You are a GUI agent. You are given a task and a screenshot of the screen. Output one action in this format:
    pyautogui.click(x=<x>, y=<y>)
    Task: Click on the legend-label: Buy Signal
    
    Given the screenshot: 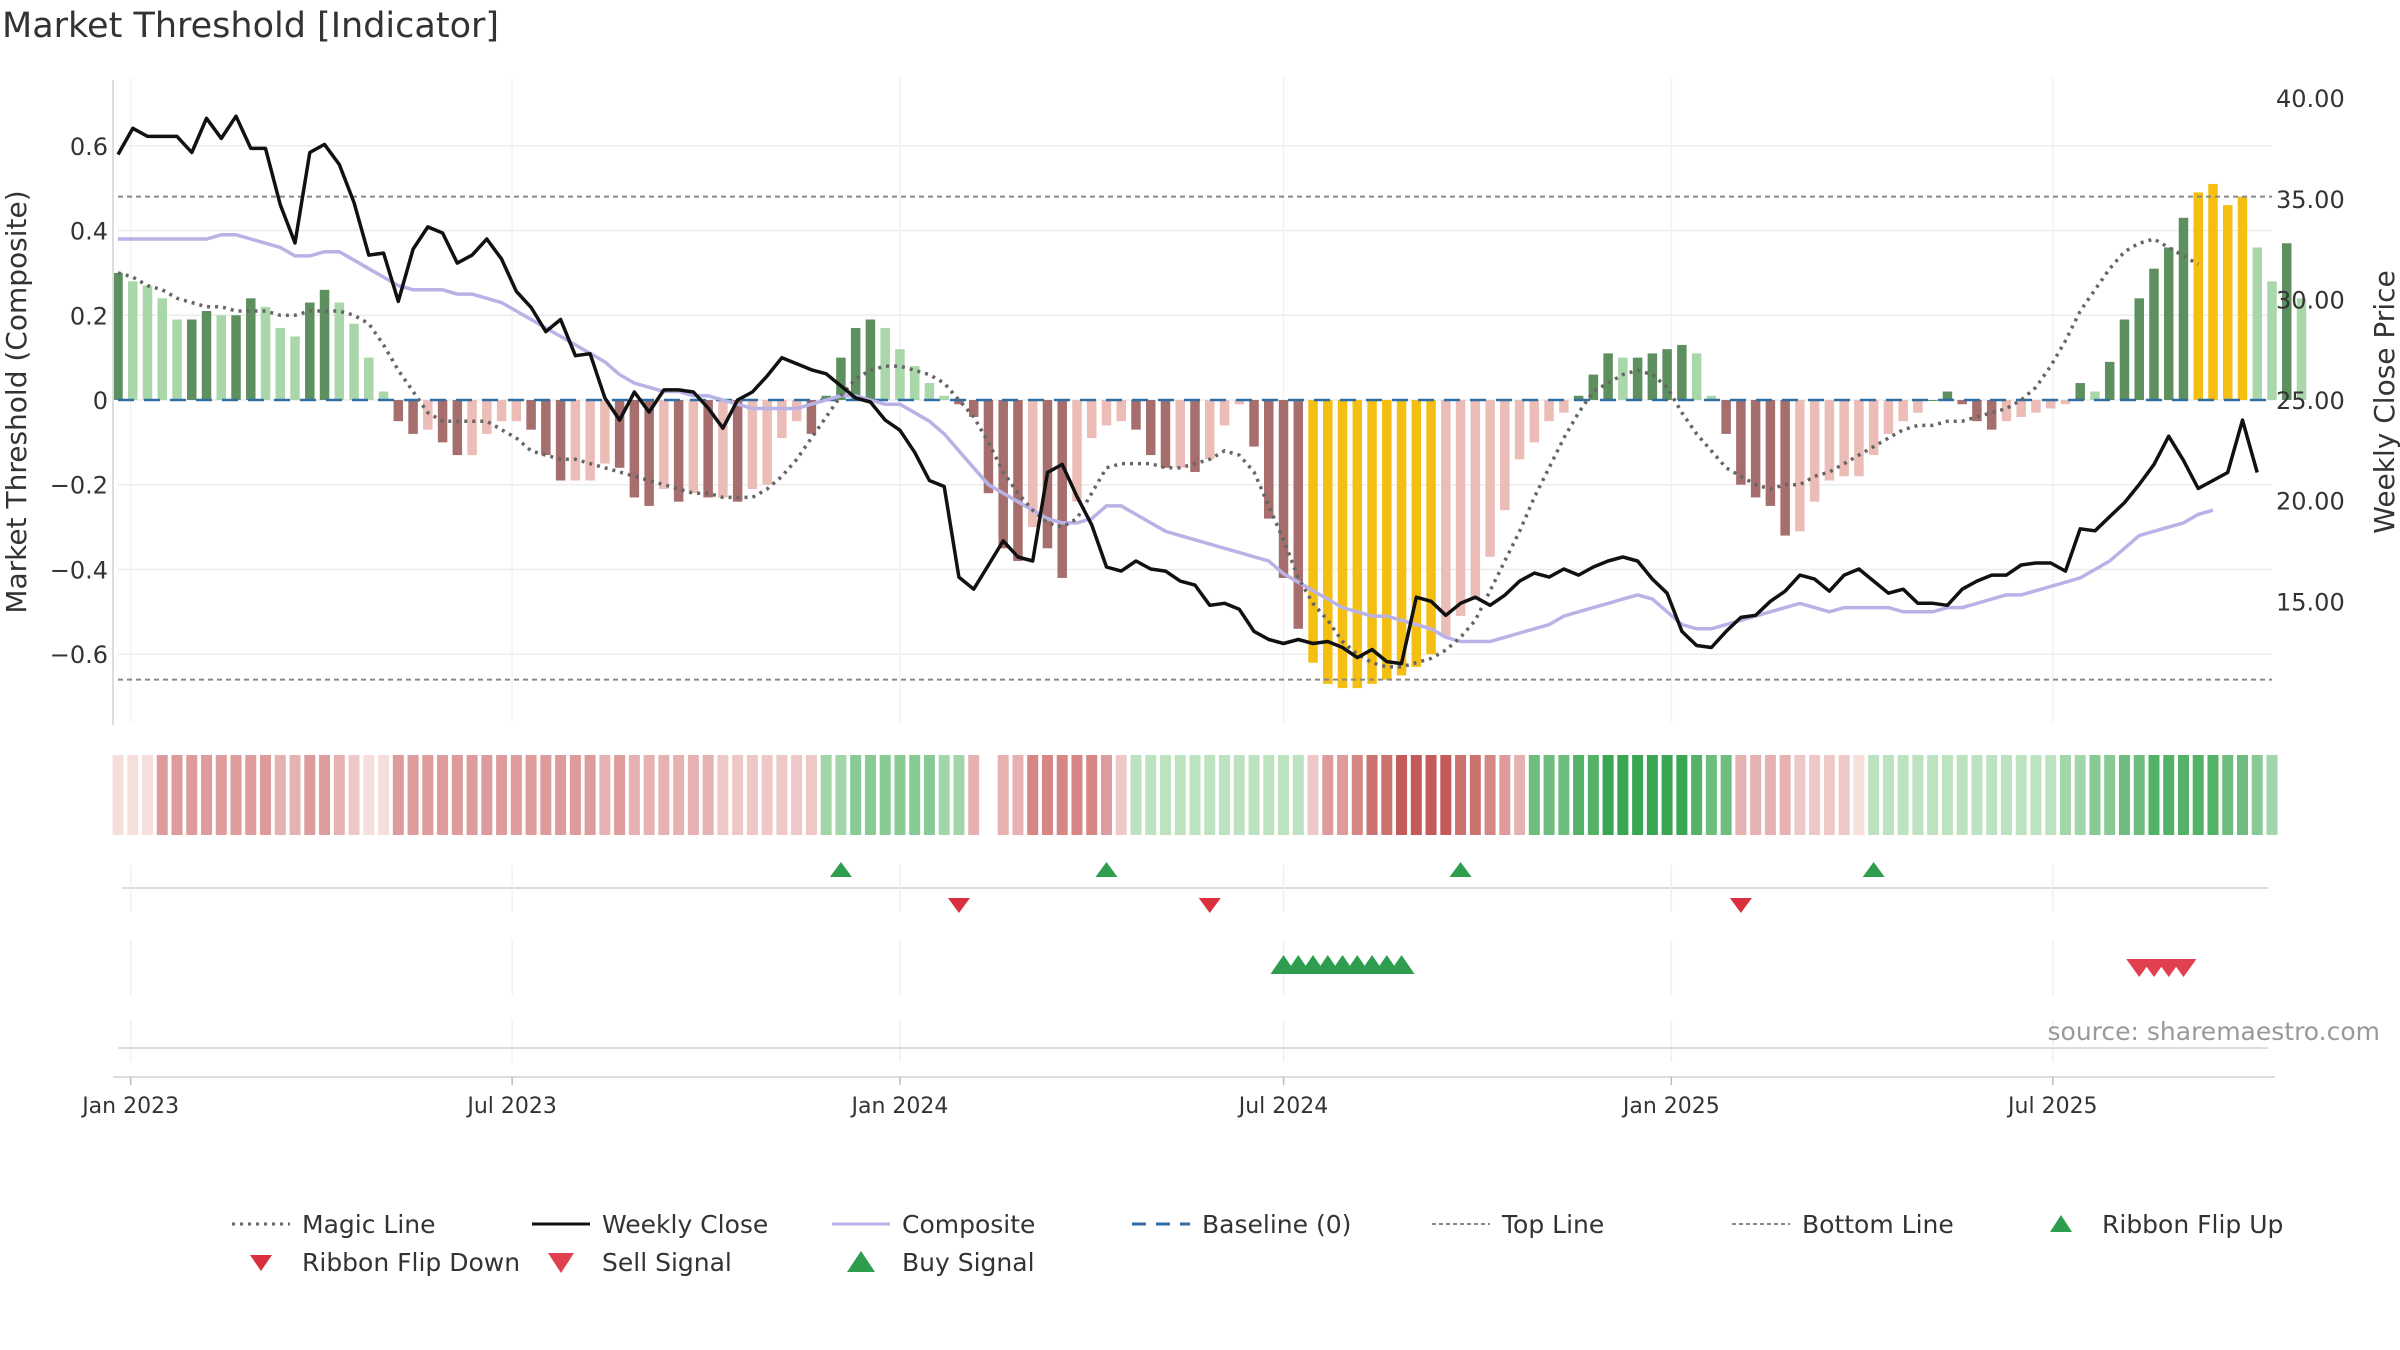 What is the action you would take?
    pyautogui.click(x=968, y=1262)
    